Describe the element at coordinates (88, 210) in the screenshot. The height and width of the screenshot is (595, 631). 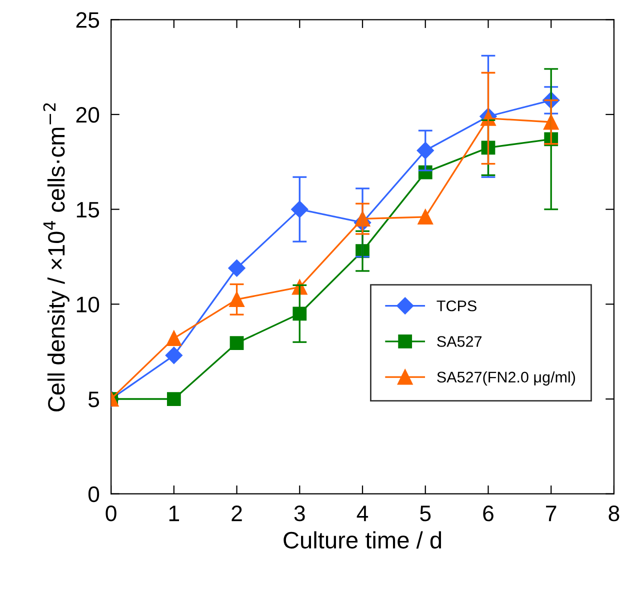
I see `y-tick-label: 15` at that location.